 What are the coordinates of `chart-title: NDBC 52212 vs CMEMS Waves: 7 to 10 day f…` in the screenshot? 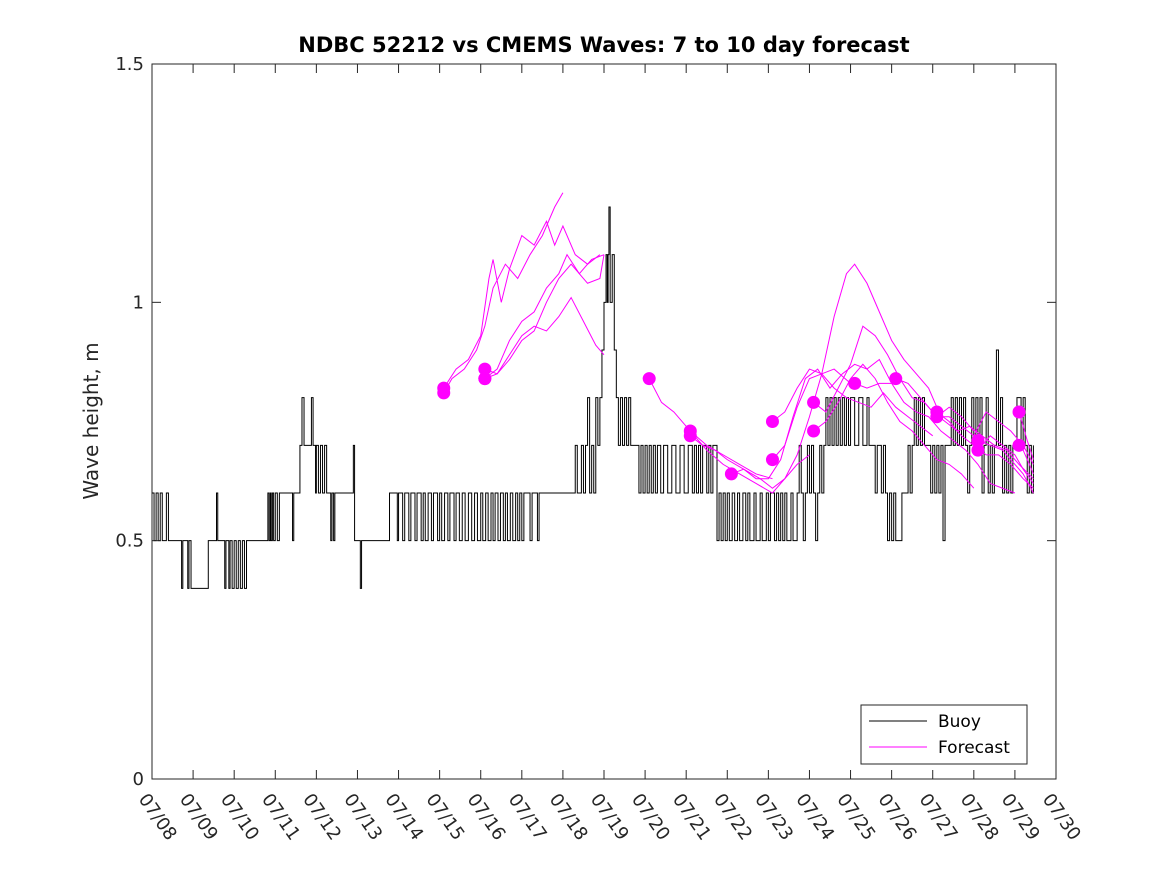 It's located at (603, 45).